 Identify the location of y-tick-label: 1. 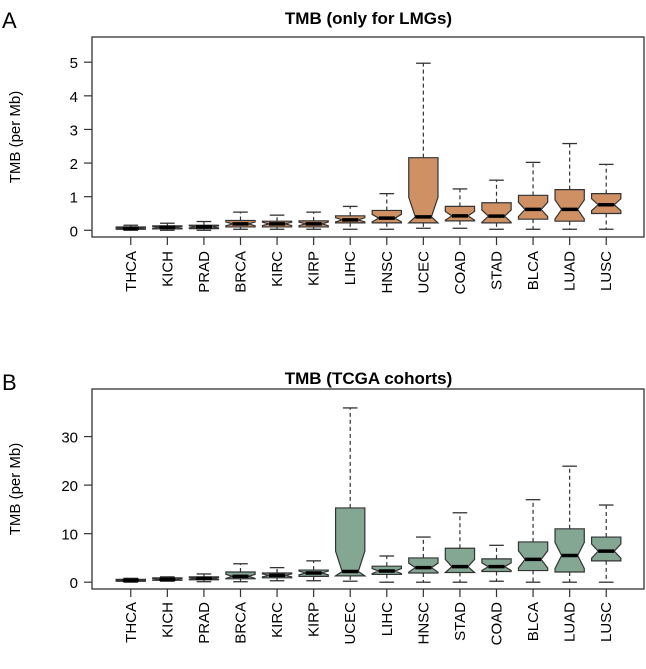
(74, 198).